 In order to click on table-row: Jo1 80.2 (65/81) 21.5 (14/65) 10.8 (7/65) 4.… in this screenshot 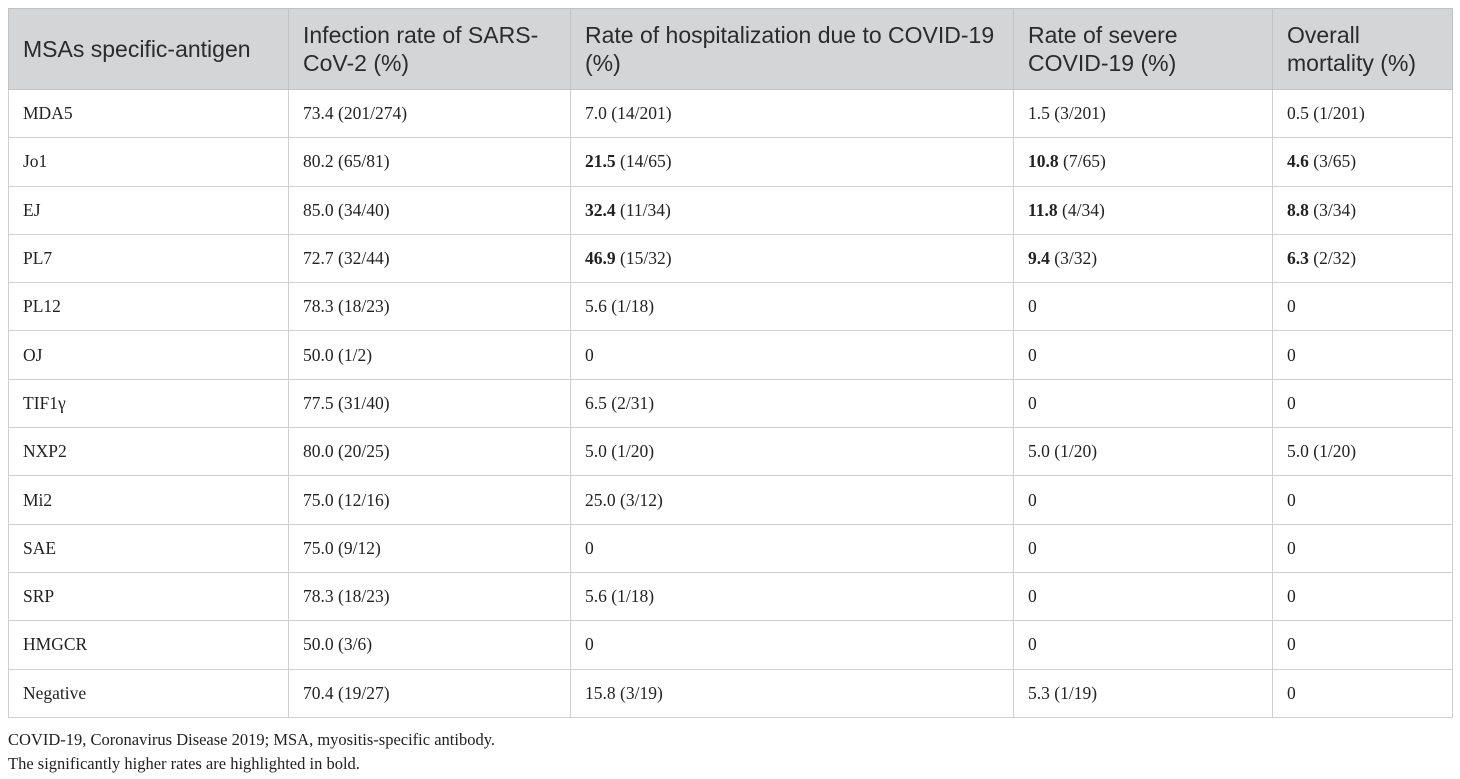, I will do `click(730, 162)`.